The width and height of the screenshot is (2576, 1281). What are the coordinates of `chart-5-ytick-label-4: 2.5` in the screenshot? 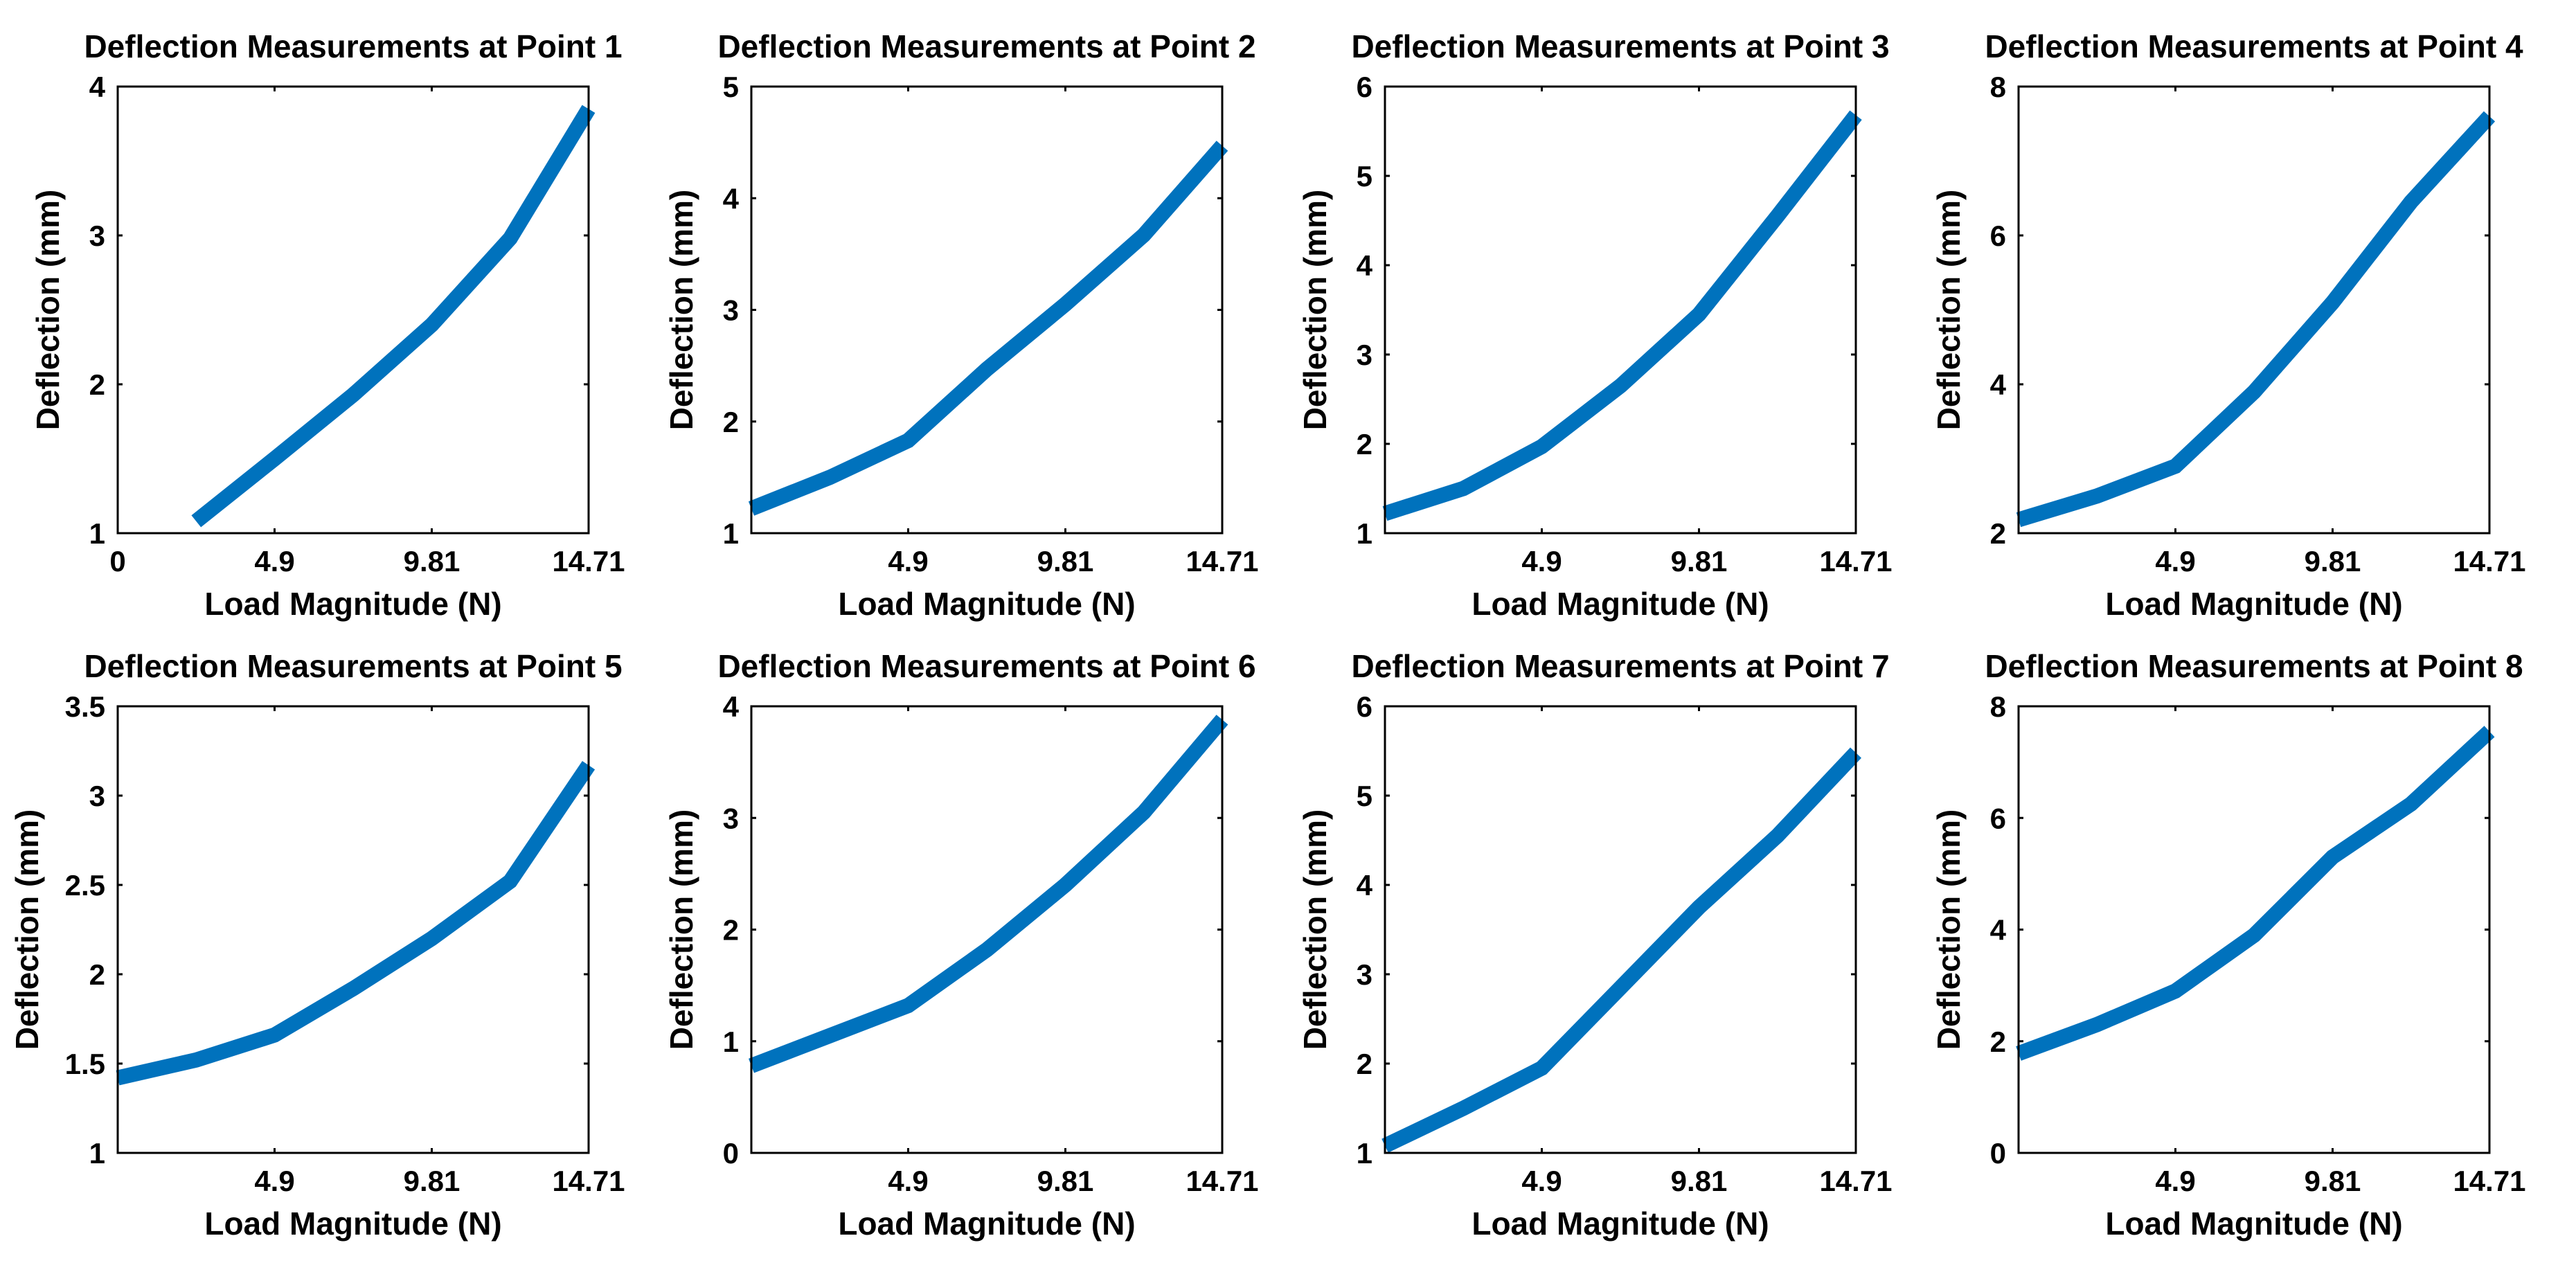 It's located at (85, 885).